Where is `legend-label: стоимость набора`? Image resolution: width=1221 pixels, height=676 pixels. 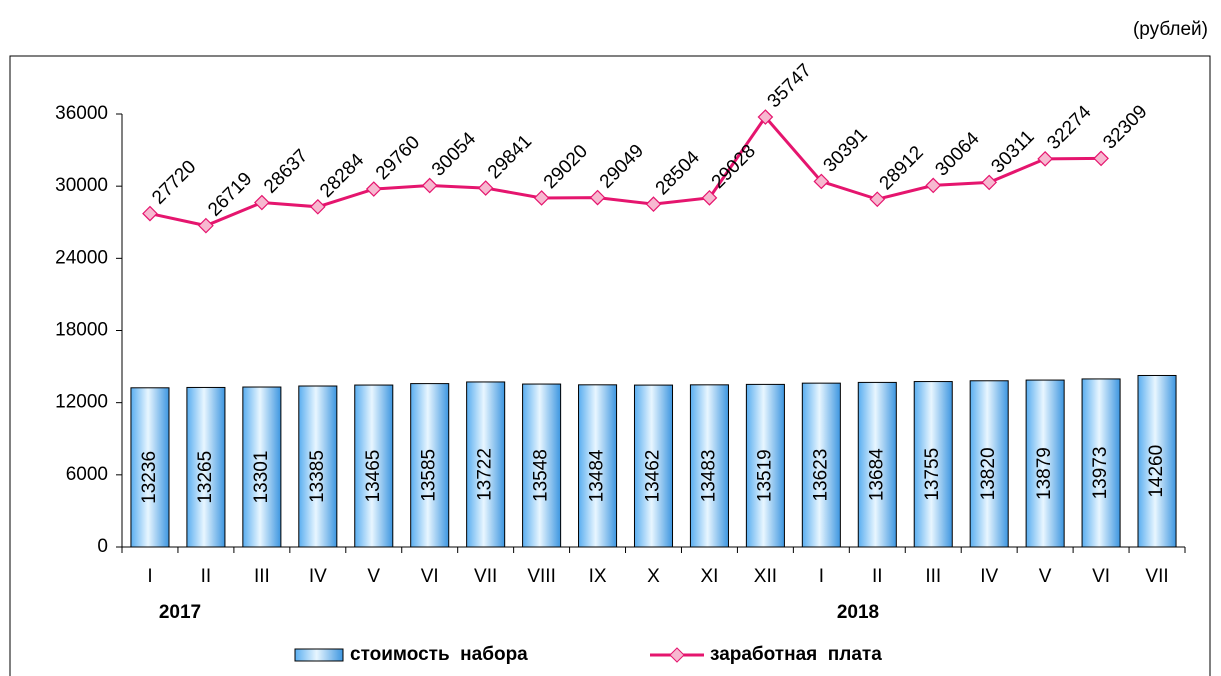 legend-label: стоимость набора is located at coordinates (439, 654).